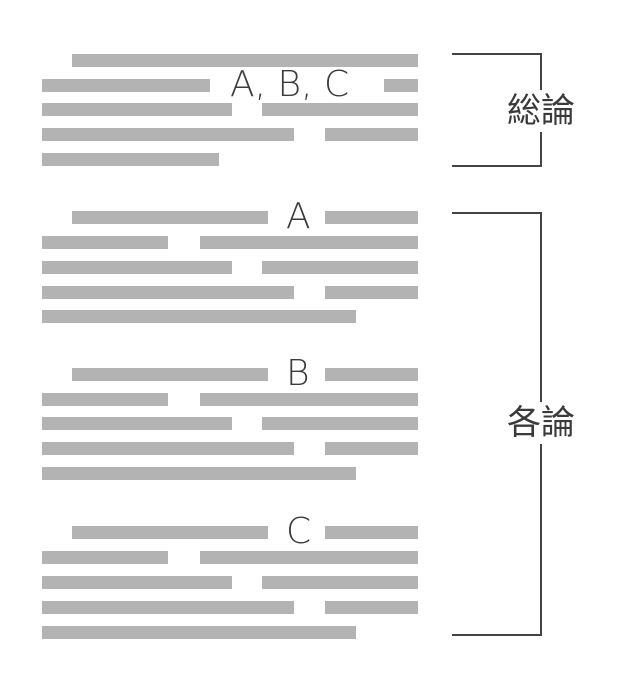  What do you see at coordinates (298, 373) in the screenshot?
I see `section-marker-b: B` at bounding box center [298, 373].